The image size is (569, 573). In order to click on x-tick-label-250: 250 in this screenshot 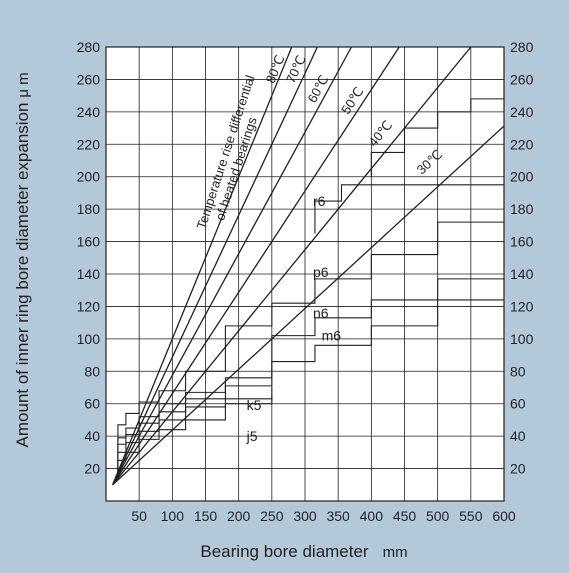, I will do `click(272, 516)`.